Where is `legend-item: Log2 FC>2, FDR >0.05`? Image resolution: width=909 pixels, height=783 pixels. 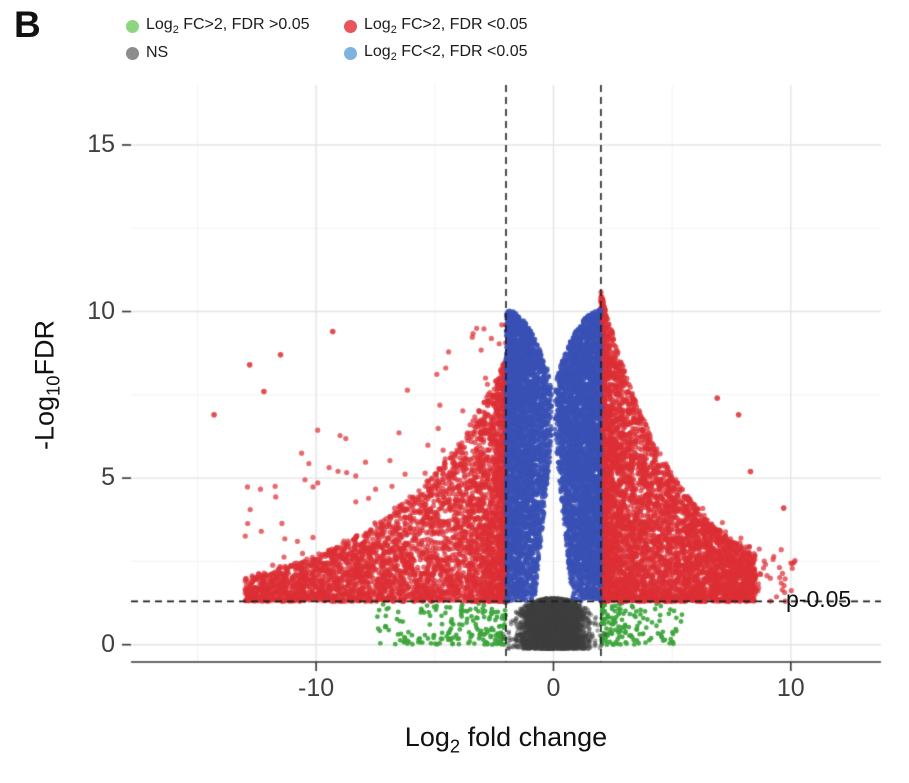 legend-item: Log2 FC>2, FDR >0.05 is located at coordinates (235, 26).